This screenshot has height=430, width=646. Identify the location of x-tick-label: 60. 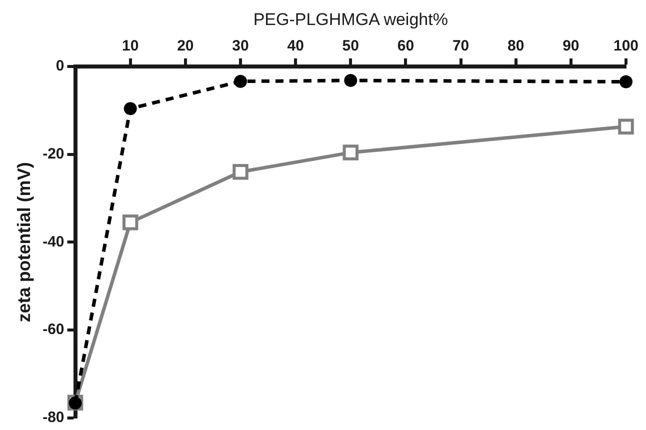
(405, 46).